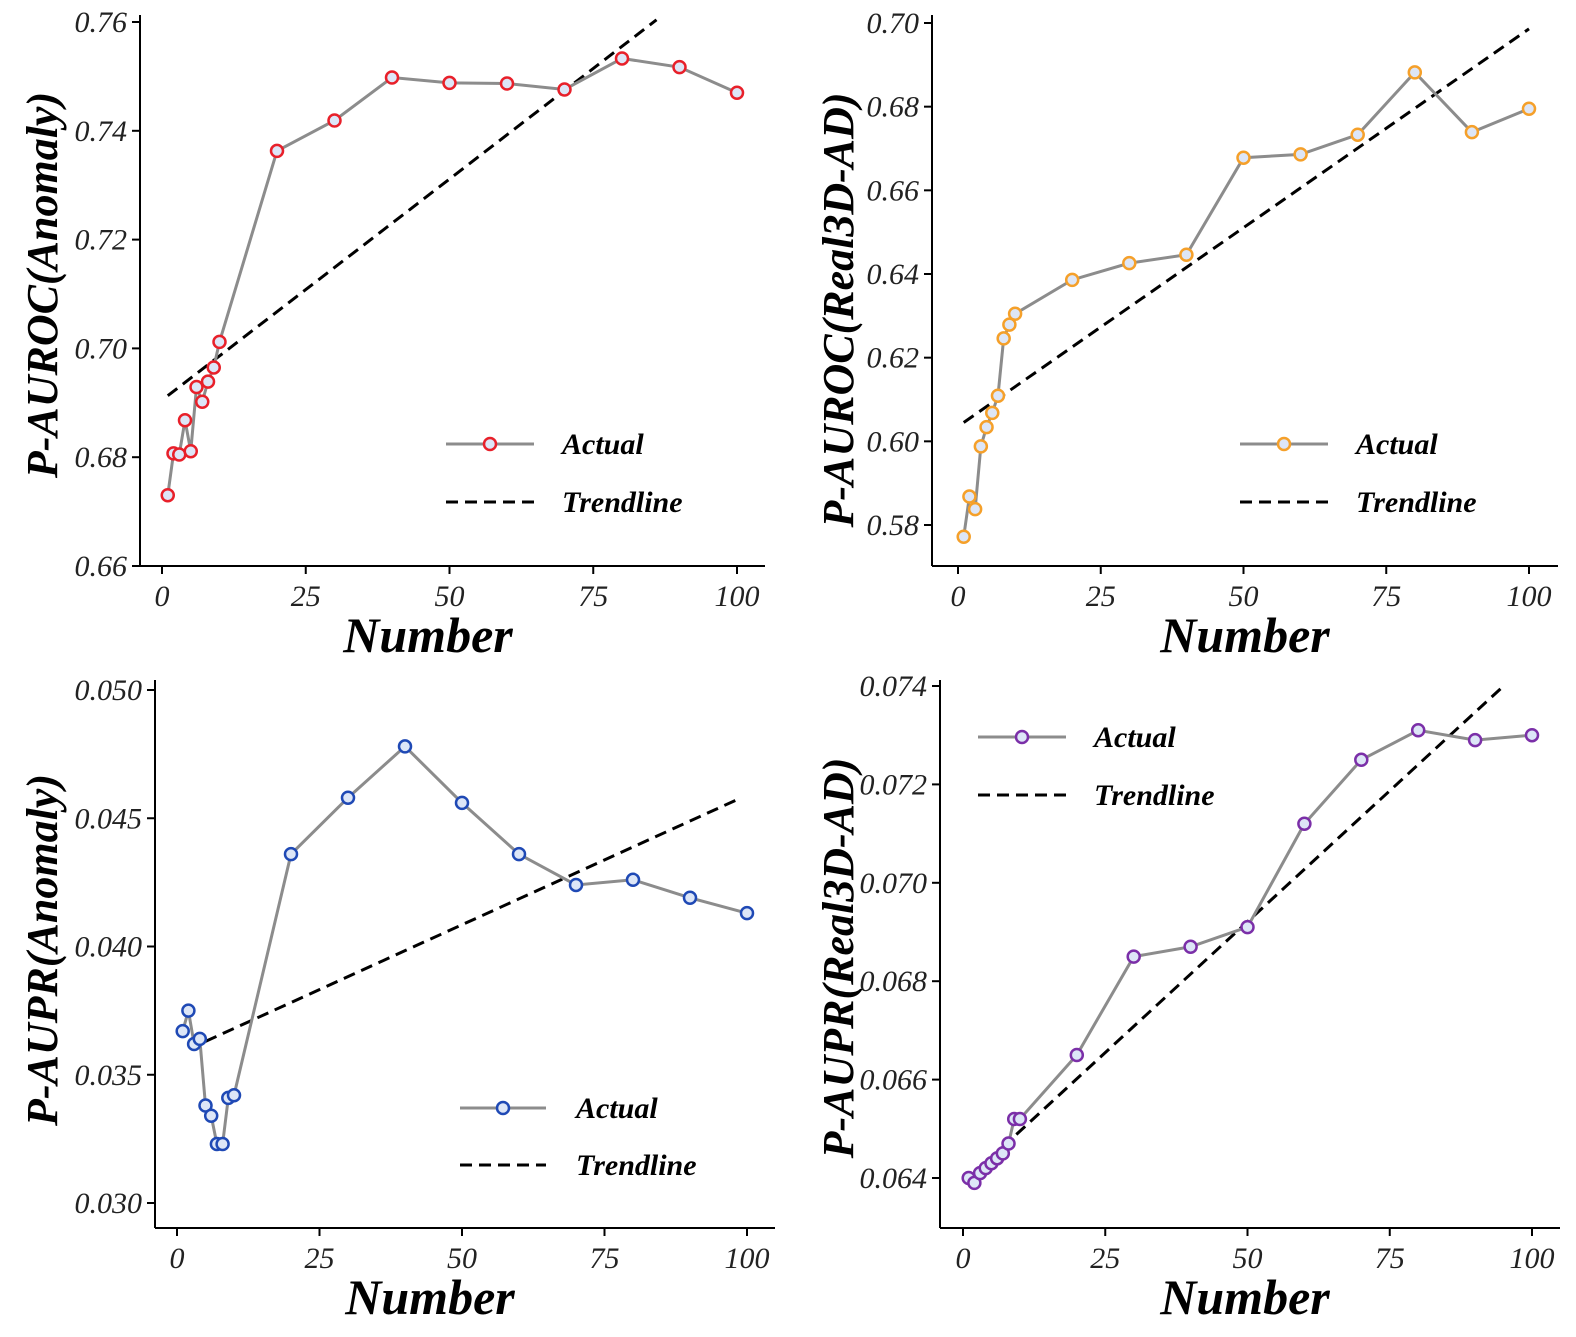 The image size is (1576, 1337). I want to click on y-tick-label: 0.030, so click(109, 1203).